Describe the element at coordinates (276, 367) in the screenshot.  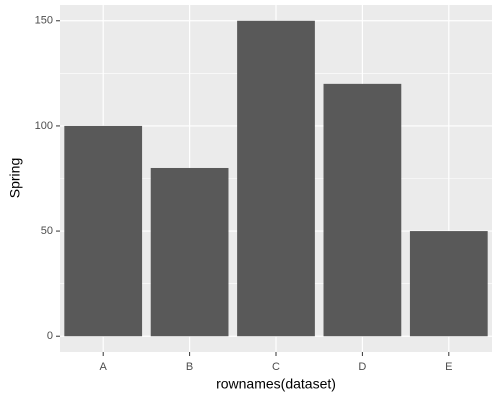
I see `x-tick-label: C` at that location.